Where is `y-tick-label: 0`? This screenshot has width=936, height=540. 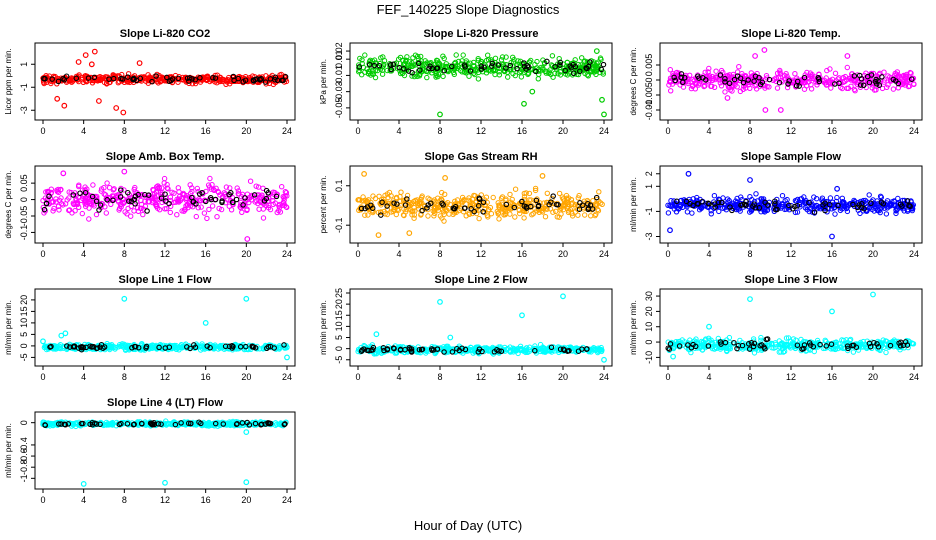
y-tick-label: 0 is located at coordinates (339, 348).